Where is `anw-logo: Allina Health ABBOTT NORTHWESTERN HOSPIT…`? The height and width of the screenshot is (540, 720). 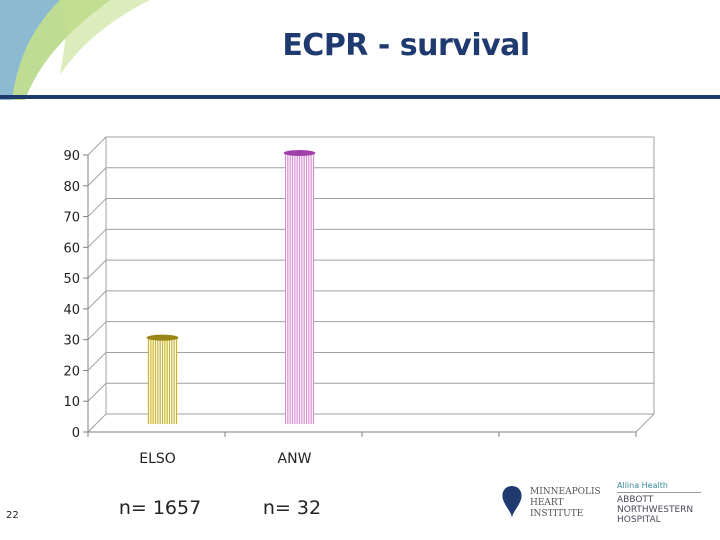 anw-logo: Allina Health ABBOTT NORTHWESTERN HOSPIT… is located at coordinates (667, 503).